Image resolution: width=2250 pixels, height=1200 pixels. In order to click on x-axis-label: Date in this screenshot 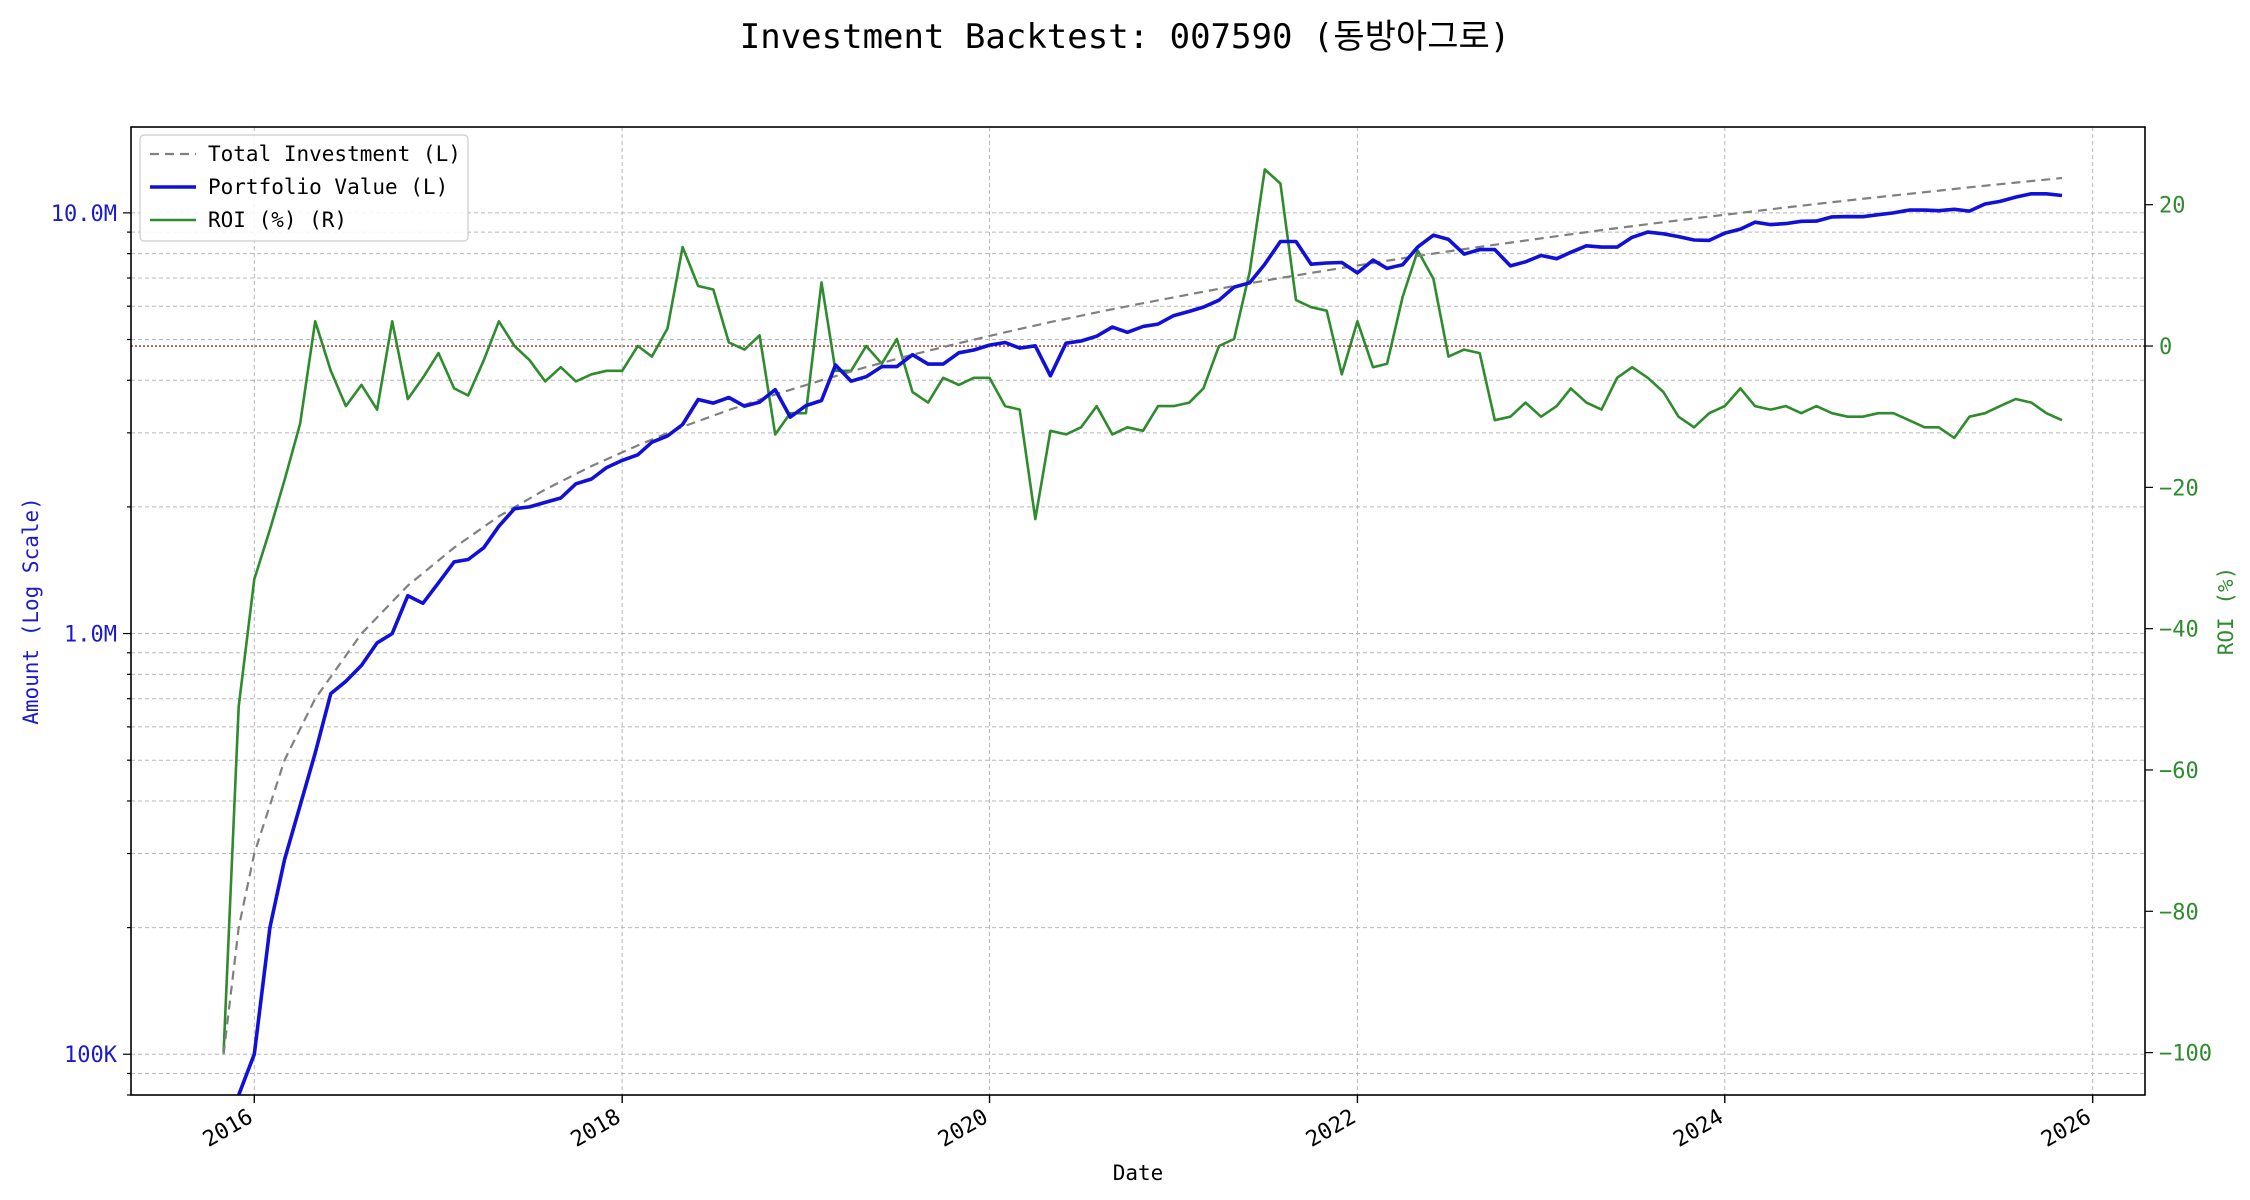, I will do `click(1138, 1173)`.